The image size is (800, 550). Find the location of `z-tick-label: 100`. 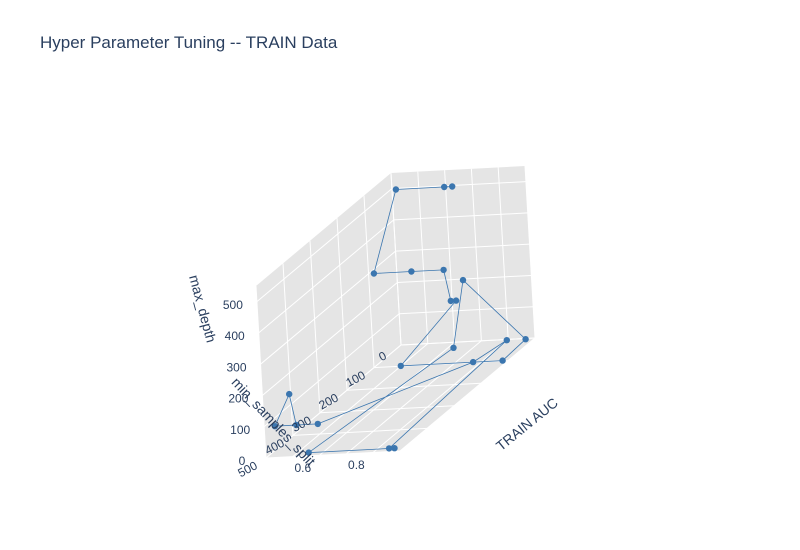

z-tick-label: 100 is located at coordinates (240, 430).